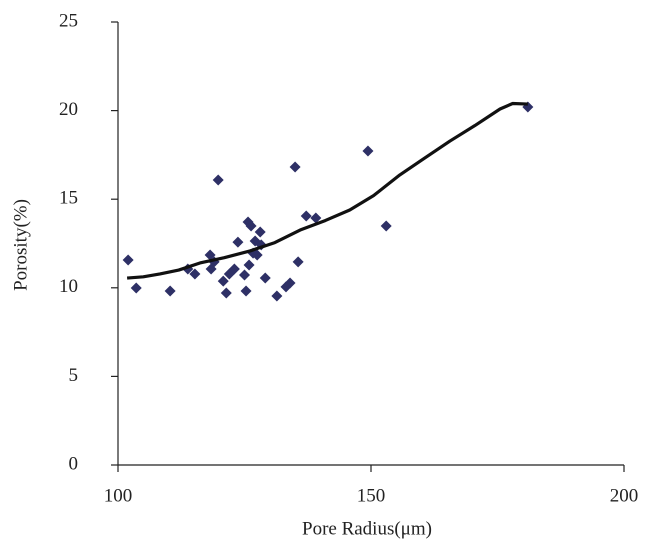 Image resolution: width=650 pixels, height=548 pixels. I want to click on y-tick-label: 5, so click(74, 375).